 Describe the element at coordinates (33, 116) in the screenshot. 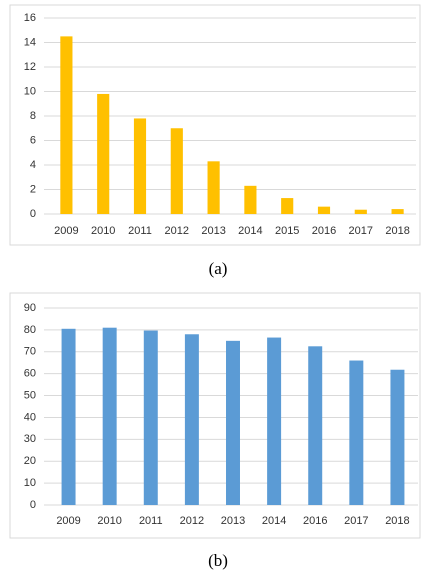

I see `y-tick-label: 8` at that location.